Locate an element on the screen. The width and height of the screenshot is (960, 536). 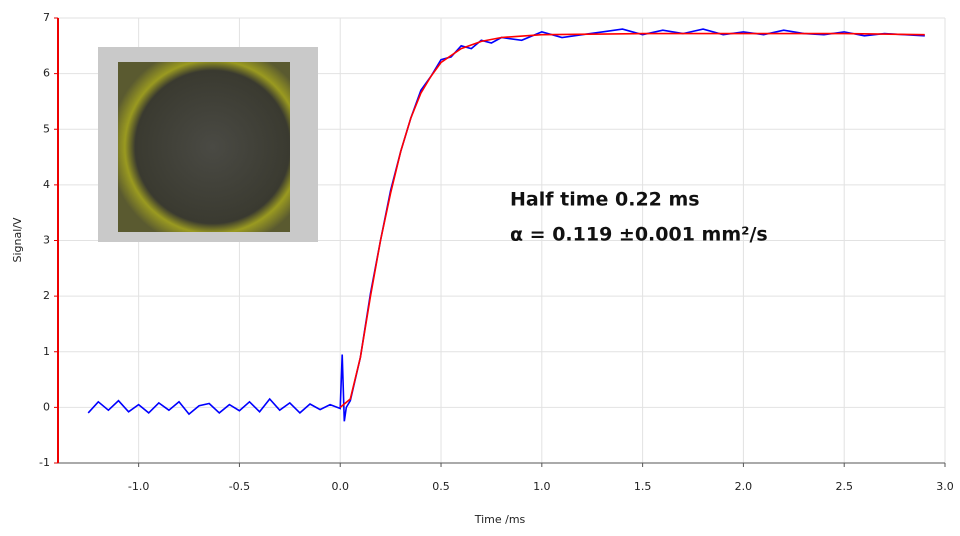
sample-image is located at coordinates (204, 147).